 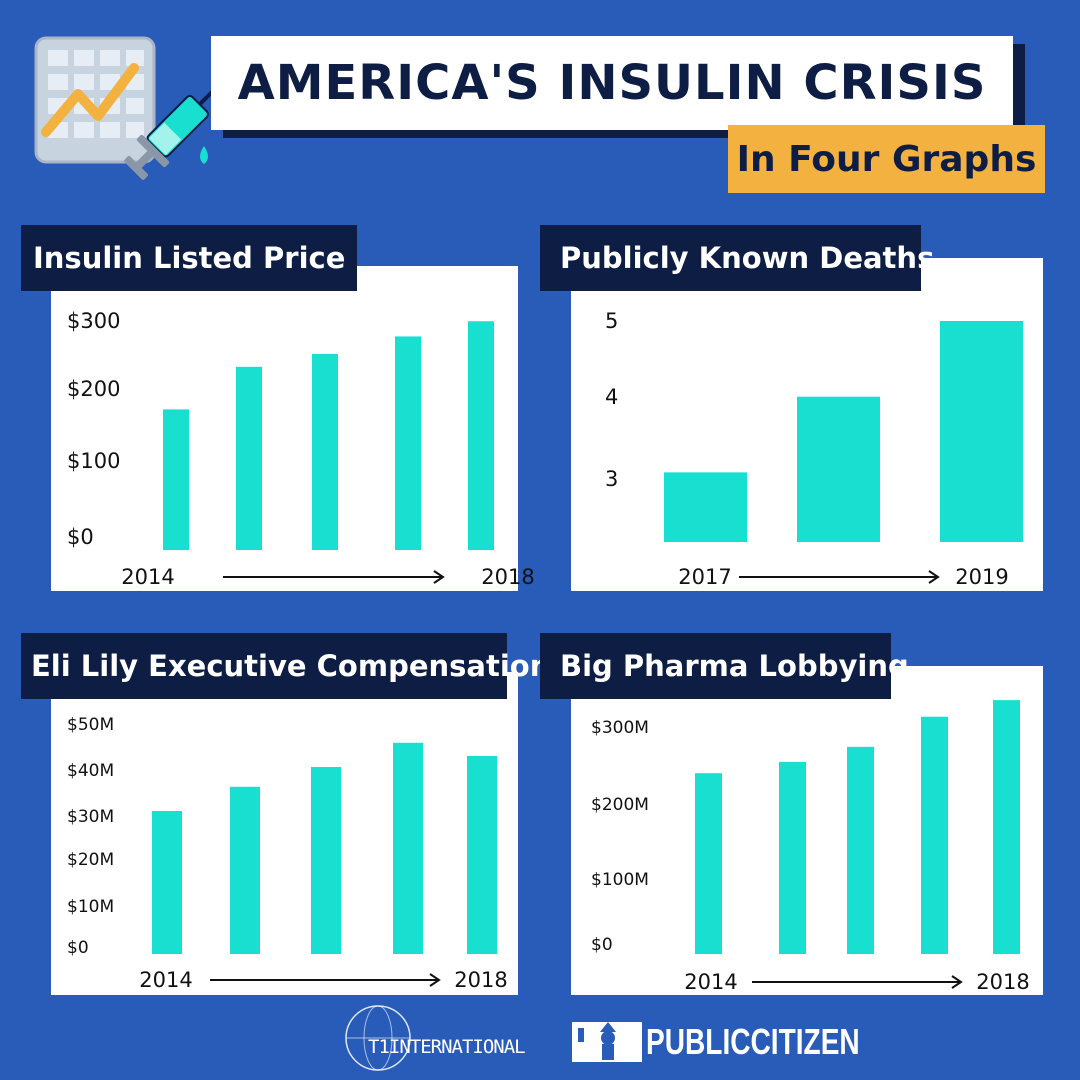 I want to click on y-tick-label: $300M, so click(x=620, y=728).